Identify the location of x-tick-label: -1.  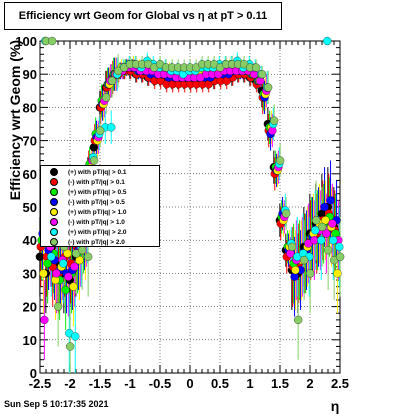
(130, 383).